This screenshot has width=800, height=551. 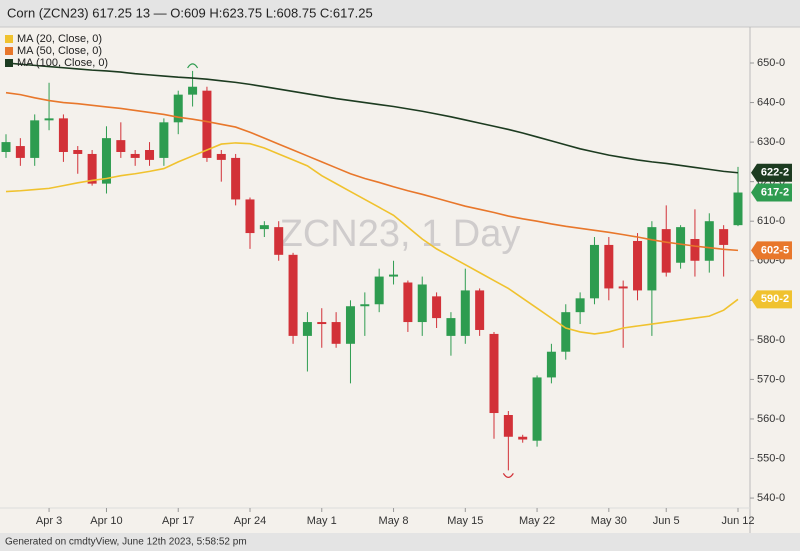 What do you see at coordinates (322, 521) in the screenshot?
I see `x-tick-label: May 1` at bounding box center [322, 521].